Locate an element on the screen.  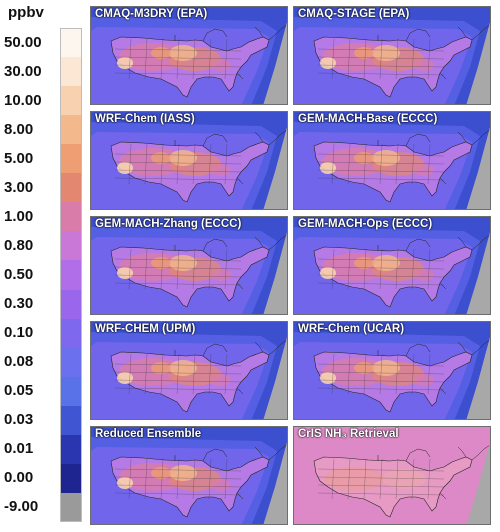
legend-label: 0.03 is located at coordinates (19, 420).